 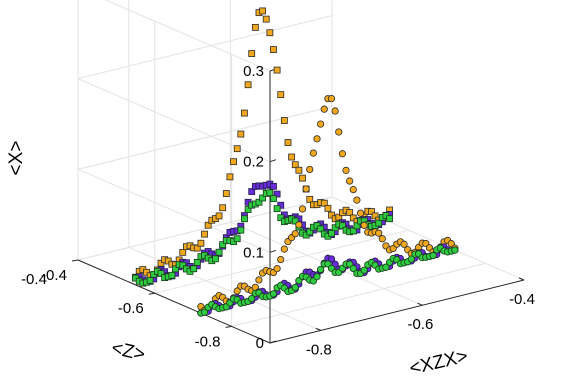 I want to click on z-tick-label: 0, so click(x=260, y=343).